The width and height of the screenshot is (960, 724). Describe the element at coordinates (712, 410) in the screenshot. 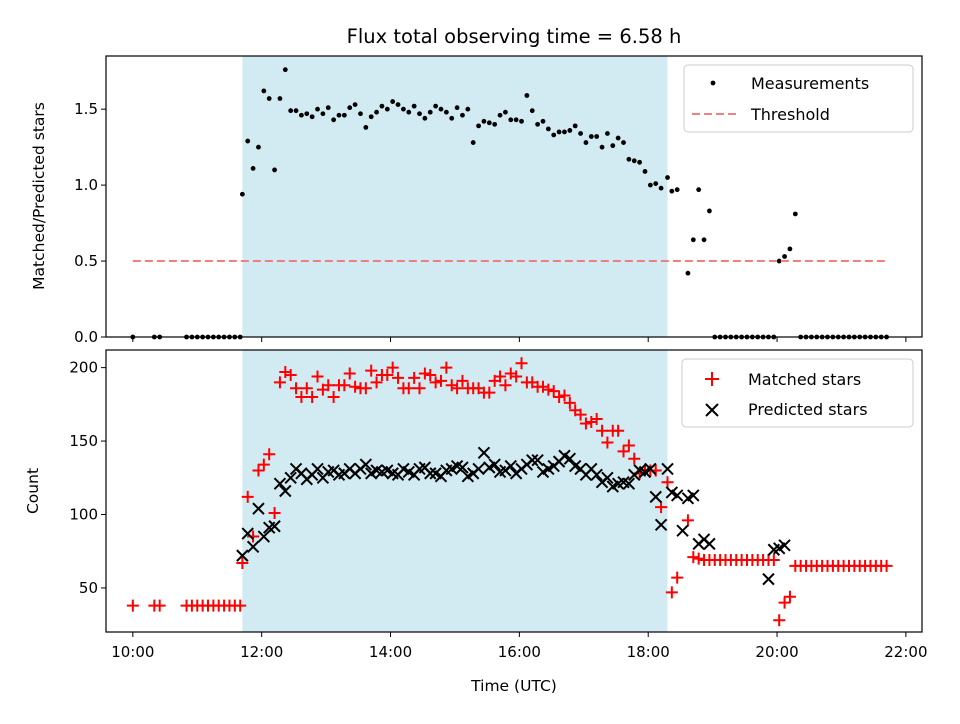

I see `legend-predicted-marker` at that location.